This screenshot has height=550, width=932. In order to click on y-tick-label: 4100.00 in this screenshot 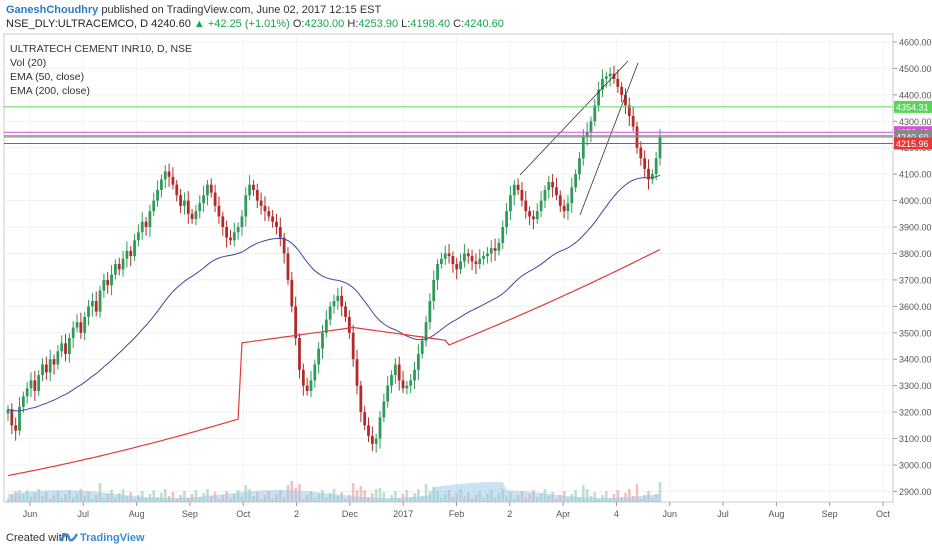, I will do `click(915, 175)`.